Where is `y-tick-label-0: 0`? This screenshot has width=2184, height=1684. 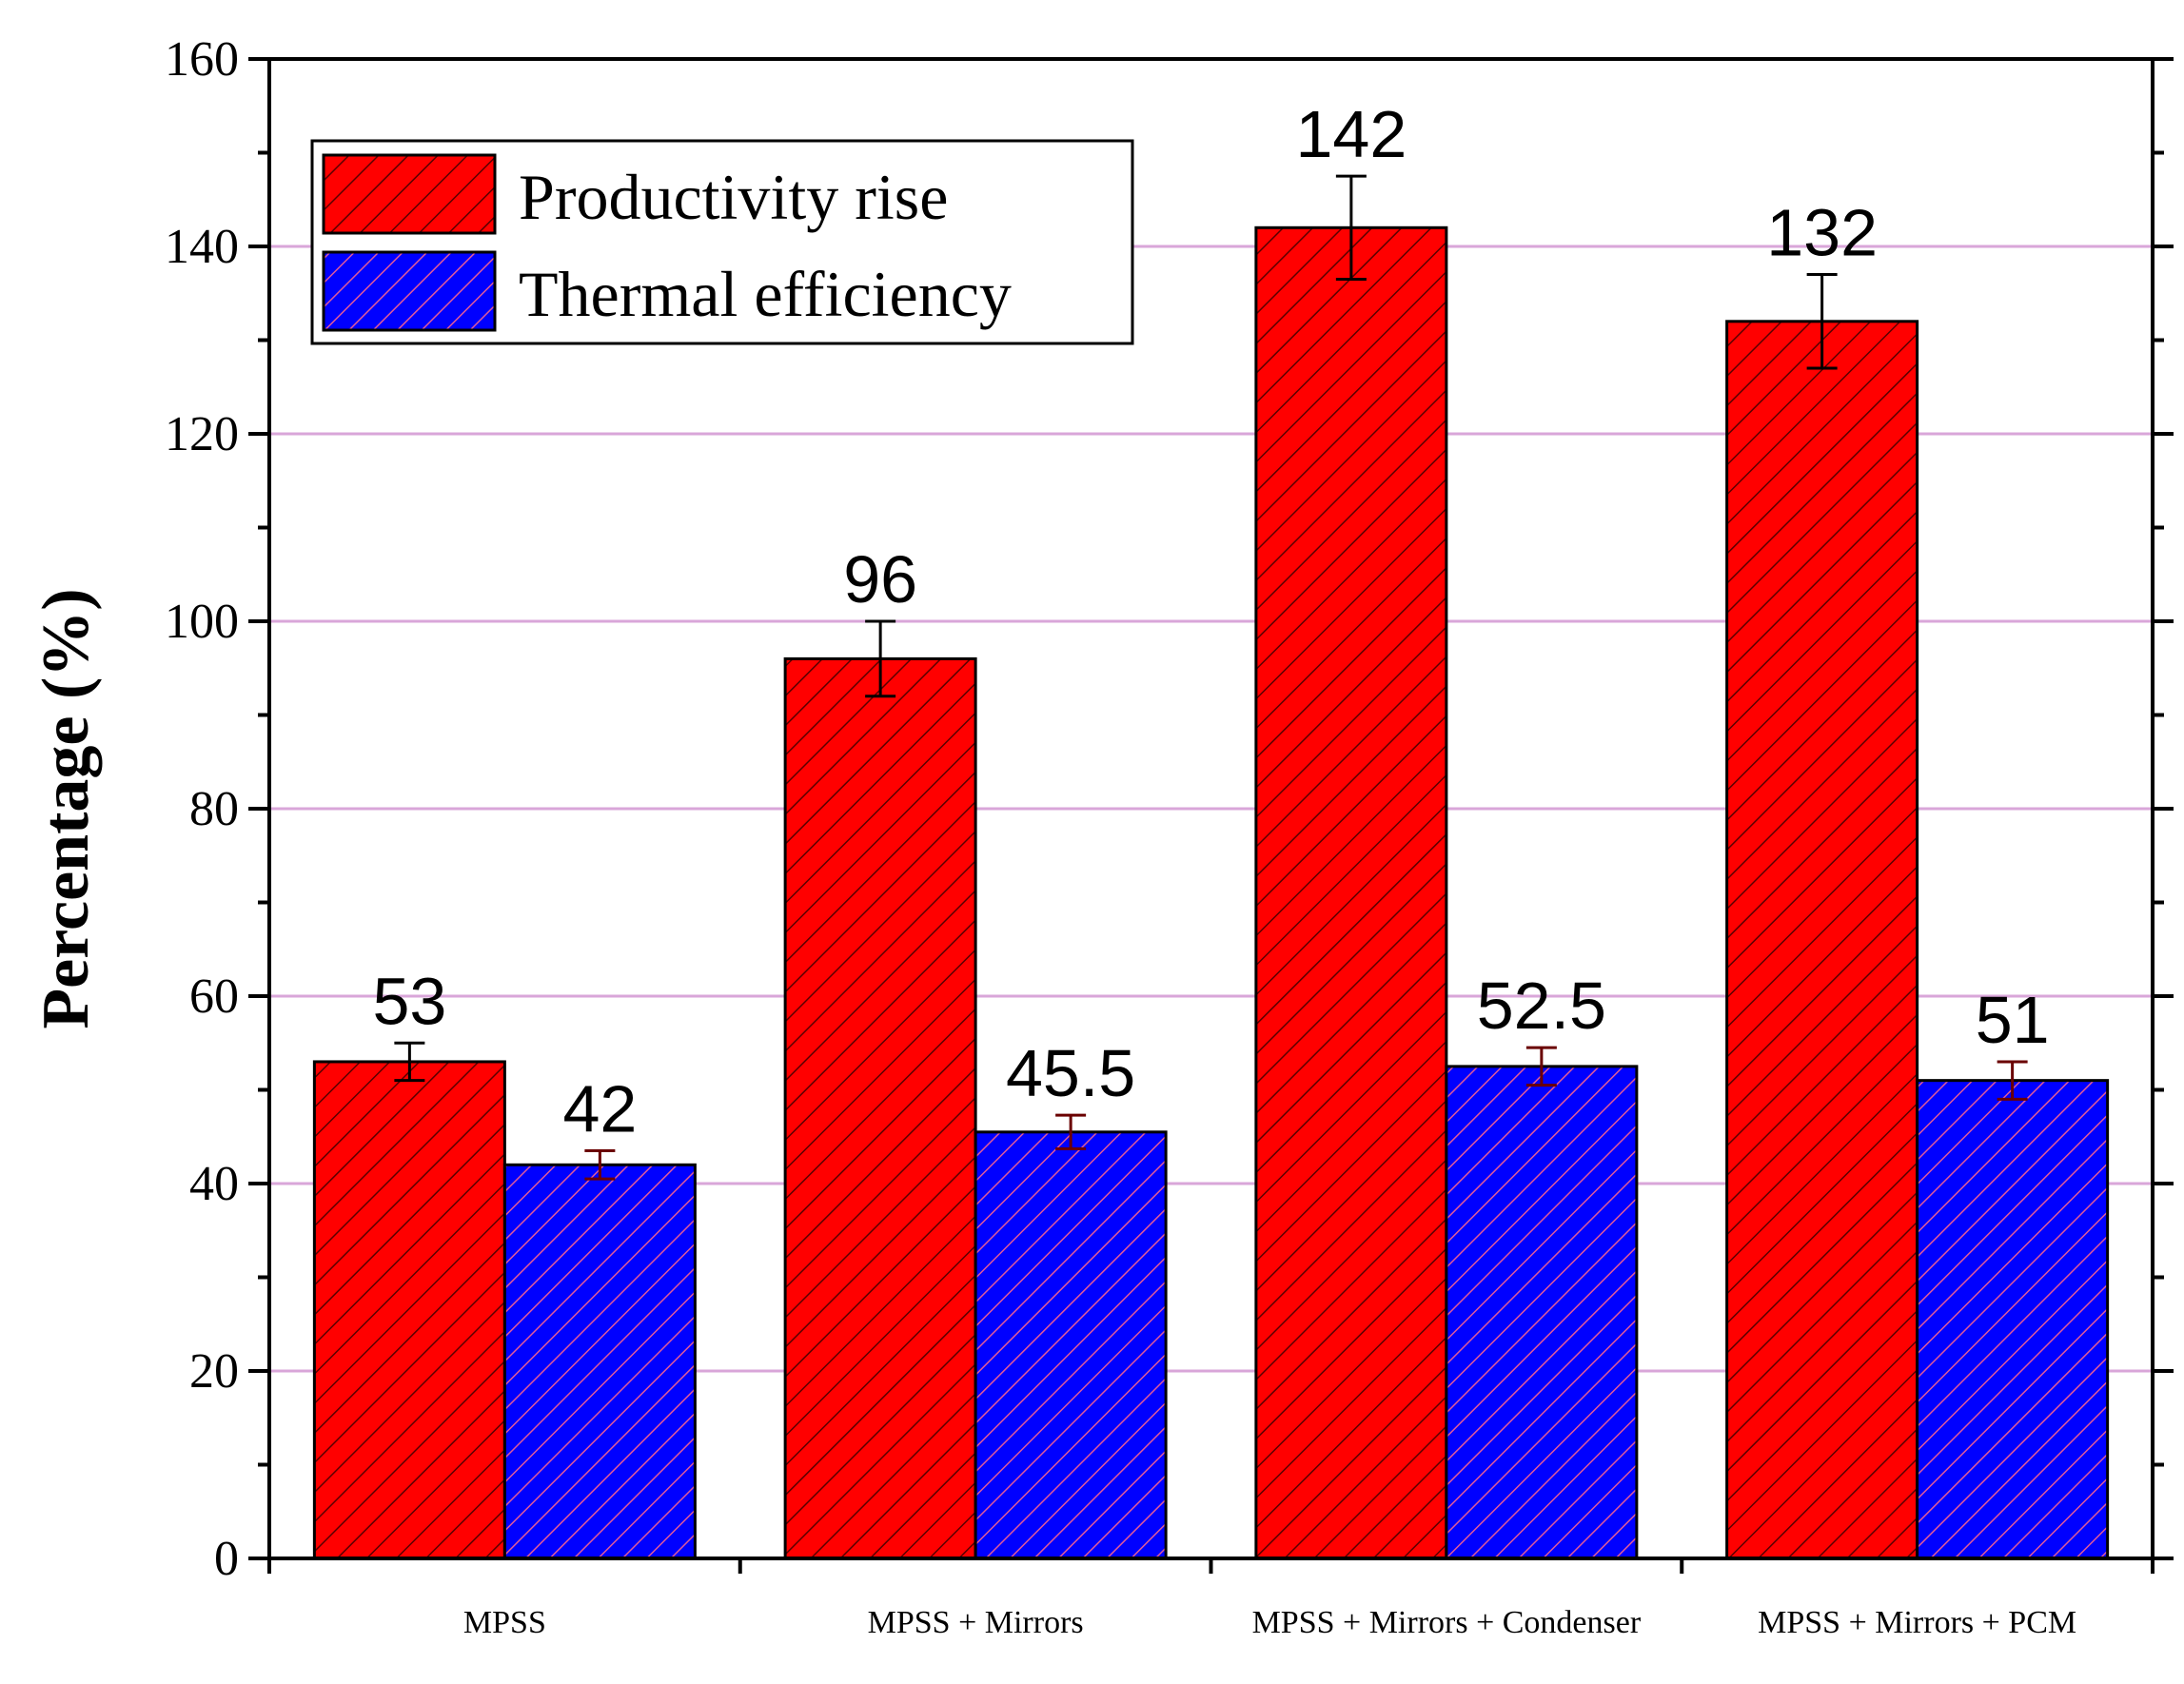
y-tick-label-0: 0 is located at coordinates (226, 1559).